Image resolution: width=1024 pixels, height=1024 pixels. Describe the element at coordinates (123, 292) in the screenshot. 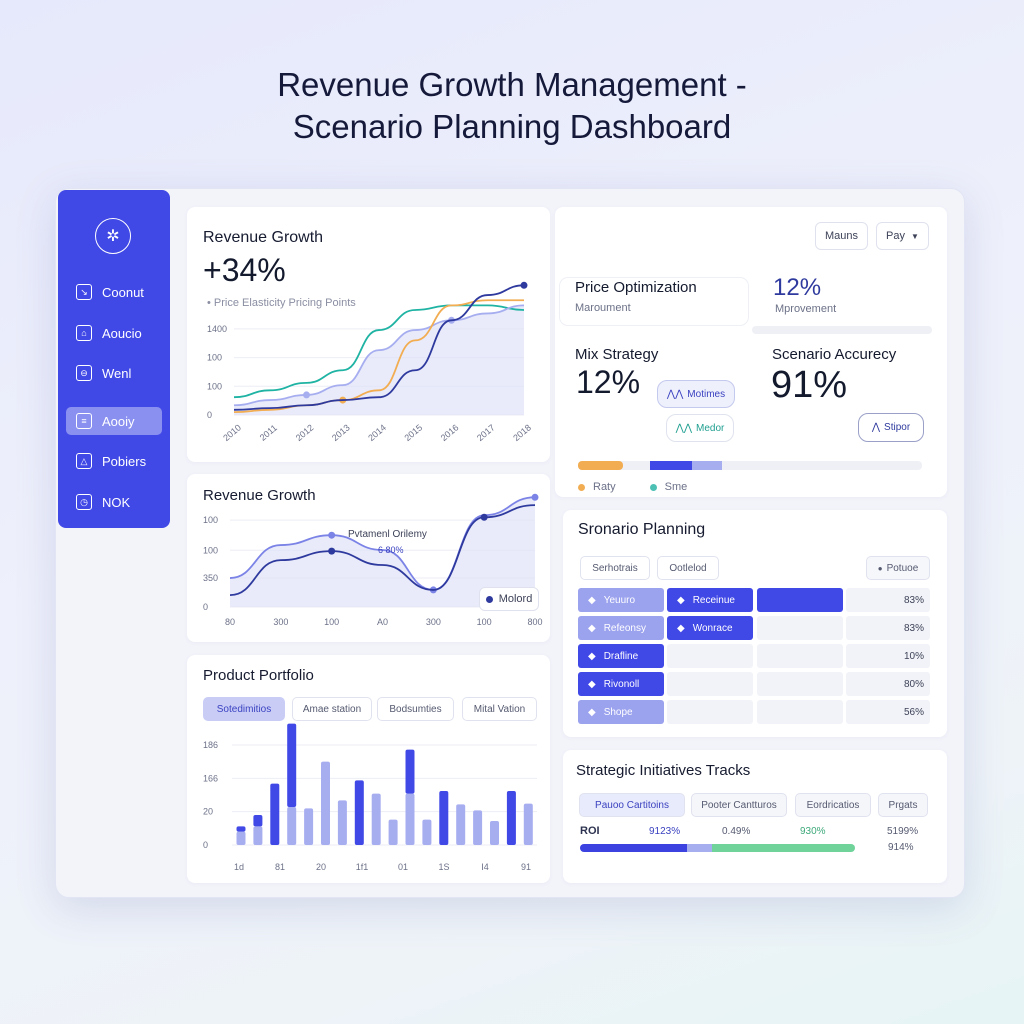

I see `sidebar-item-label: Coonut` at that location.